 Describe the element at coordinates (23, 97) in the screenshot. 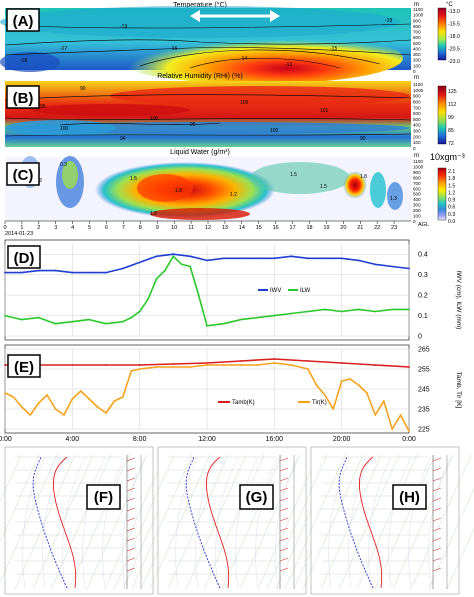

I see `panel-b-letter: (B)` at that location.